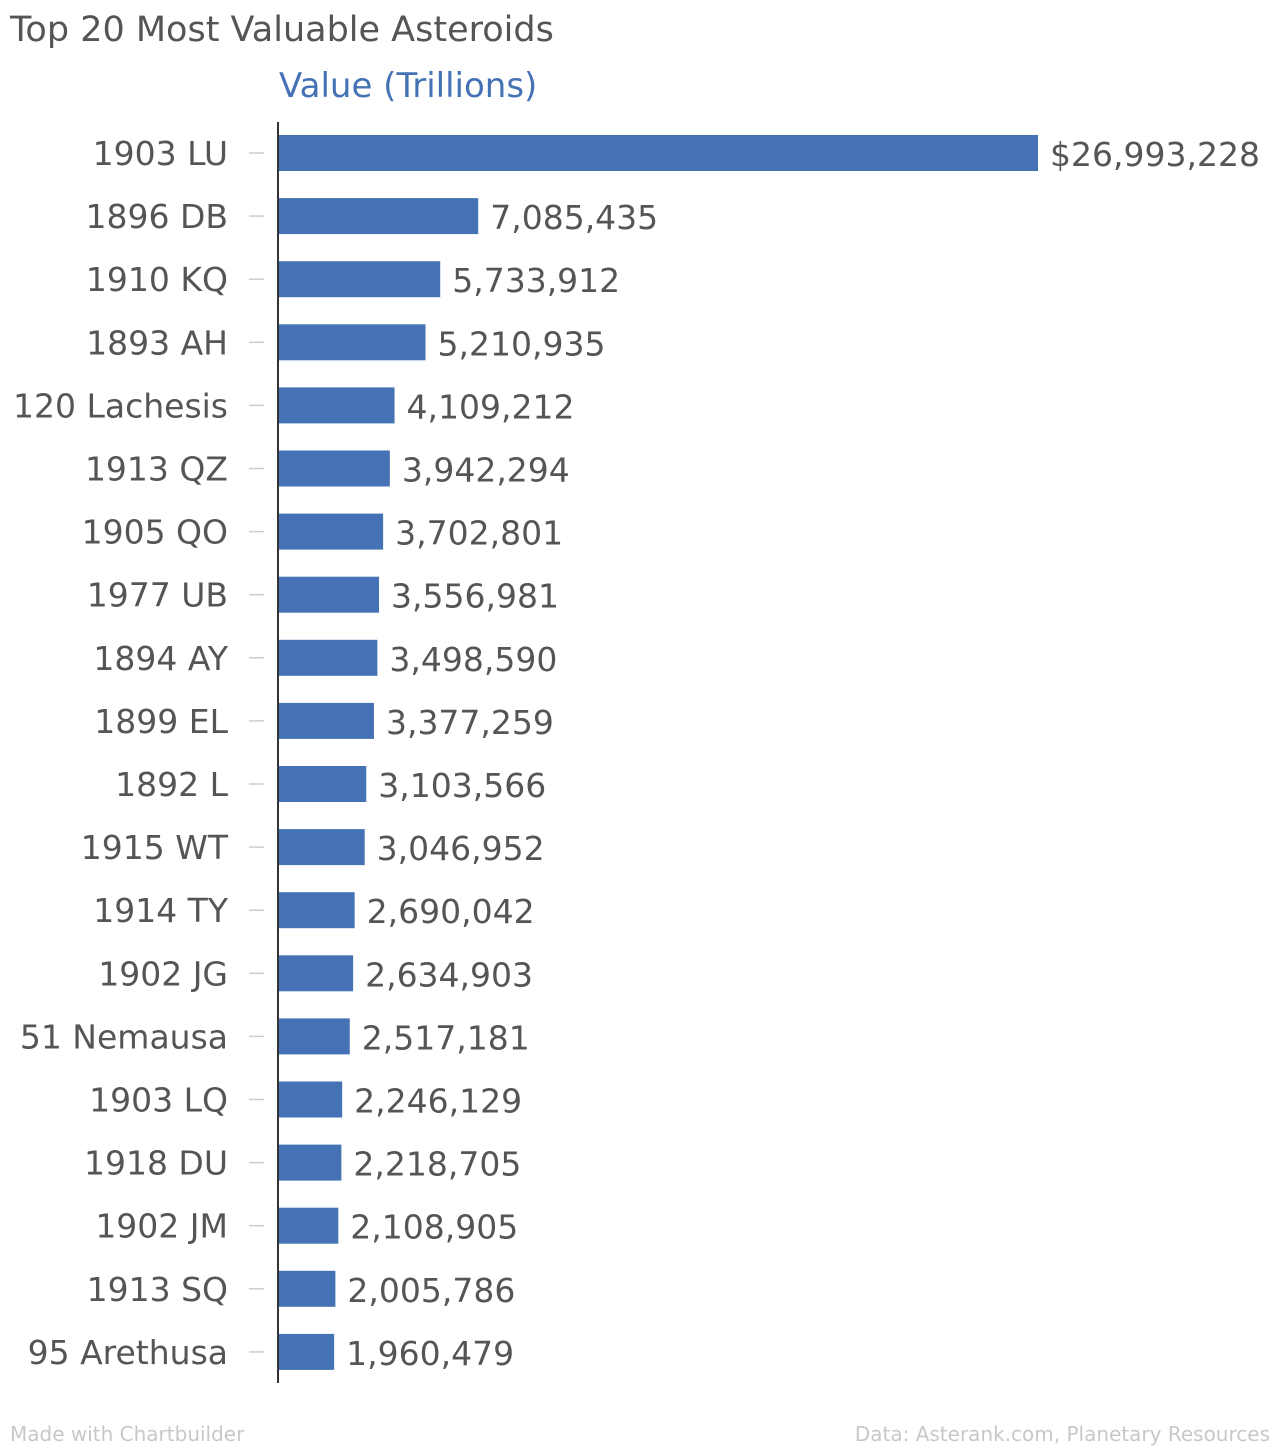 The height and width of the screenshot is (1450, 1280). What do you see at coordinates (475, 596) in the screenshot?
I see `data-label: 3,556,981` at bounding box center [475, 596].